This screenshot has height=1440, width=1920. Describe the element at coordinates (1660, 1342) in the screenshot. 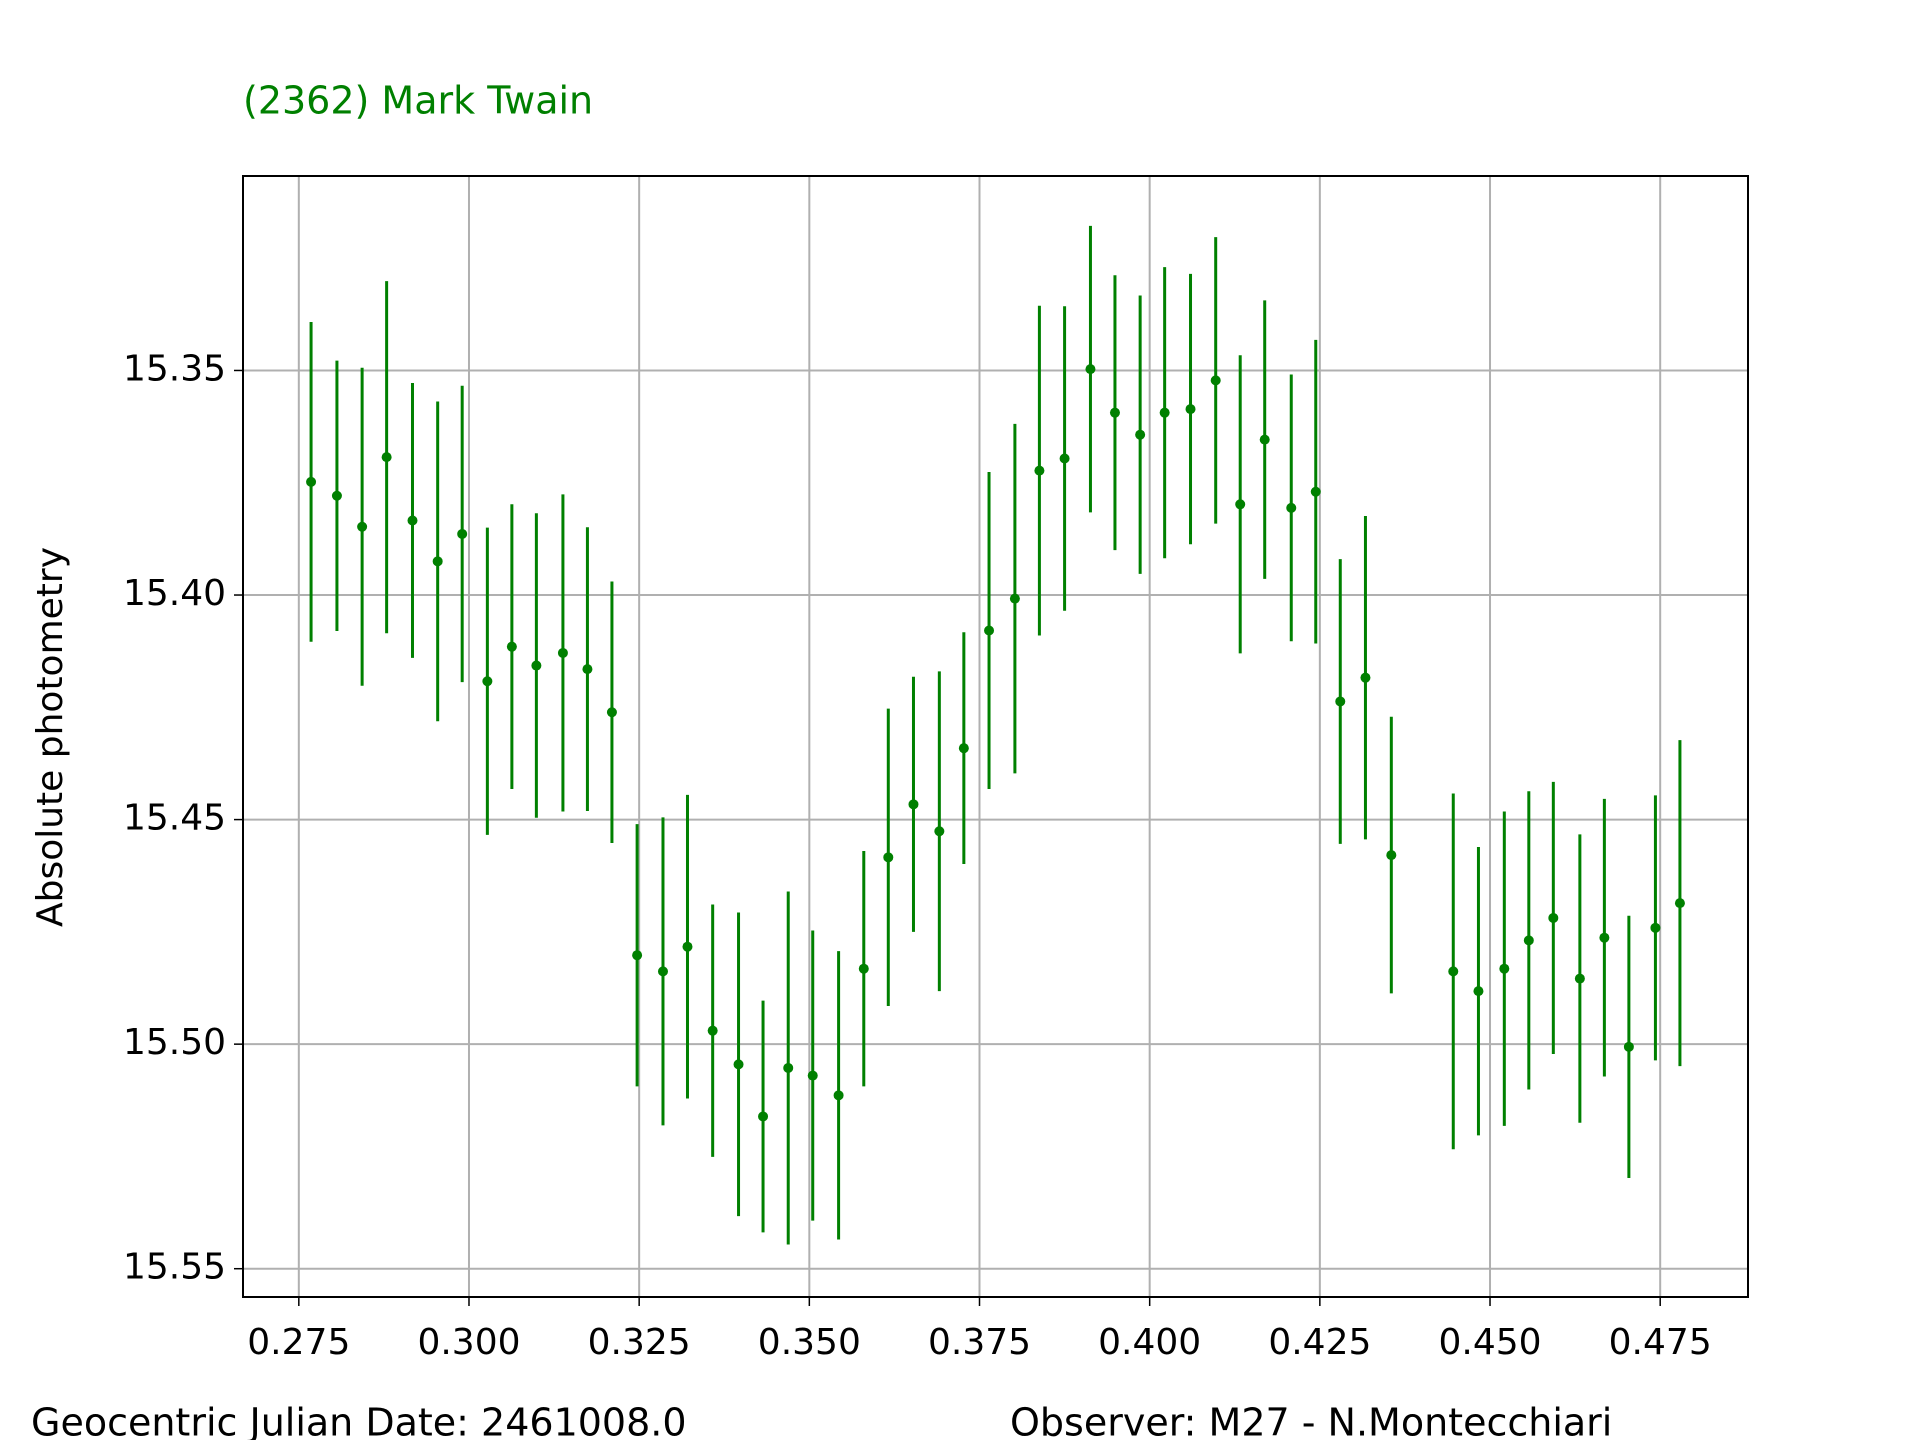

I see `x-tick-label: 0.475` at that location.